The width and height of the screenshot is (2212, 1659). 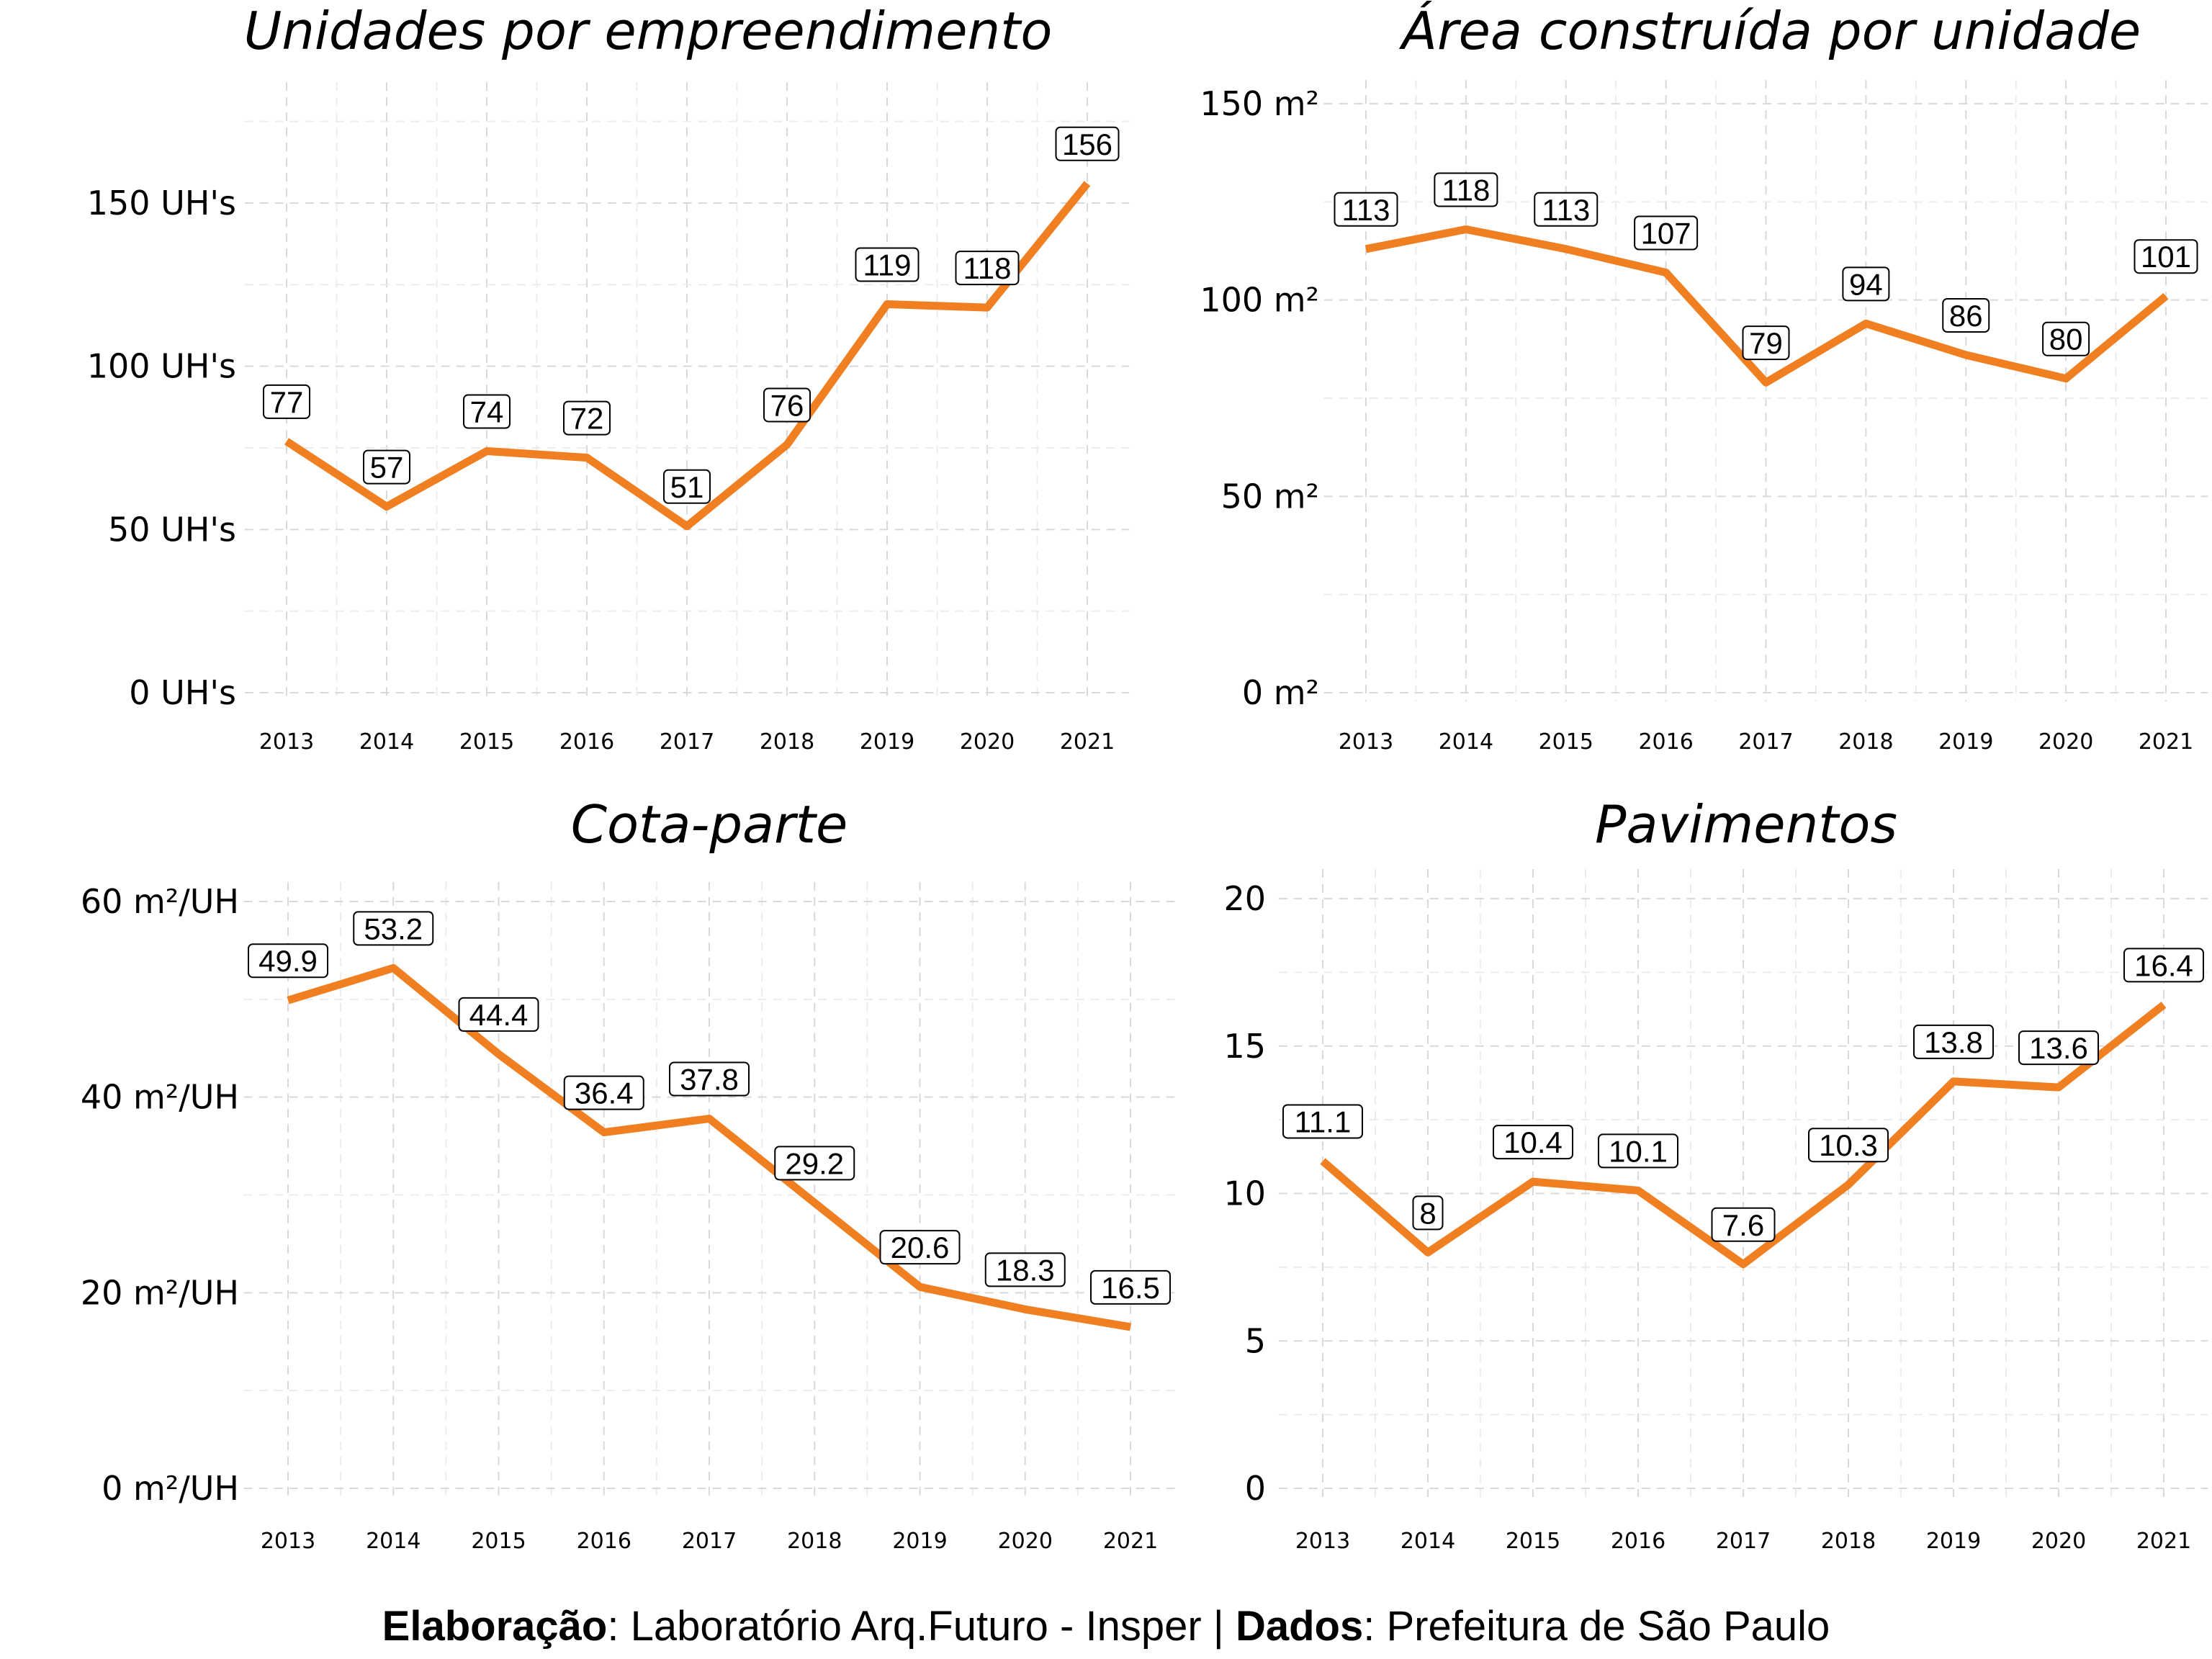 What do you see at coordinates (1270, 497) in the screenshot?
I see `y-tick-label: 50 m²` at bounding box center [1270, 497].